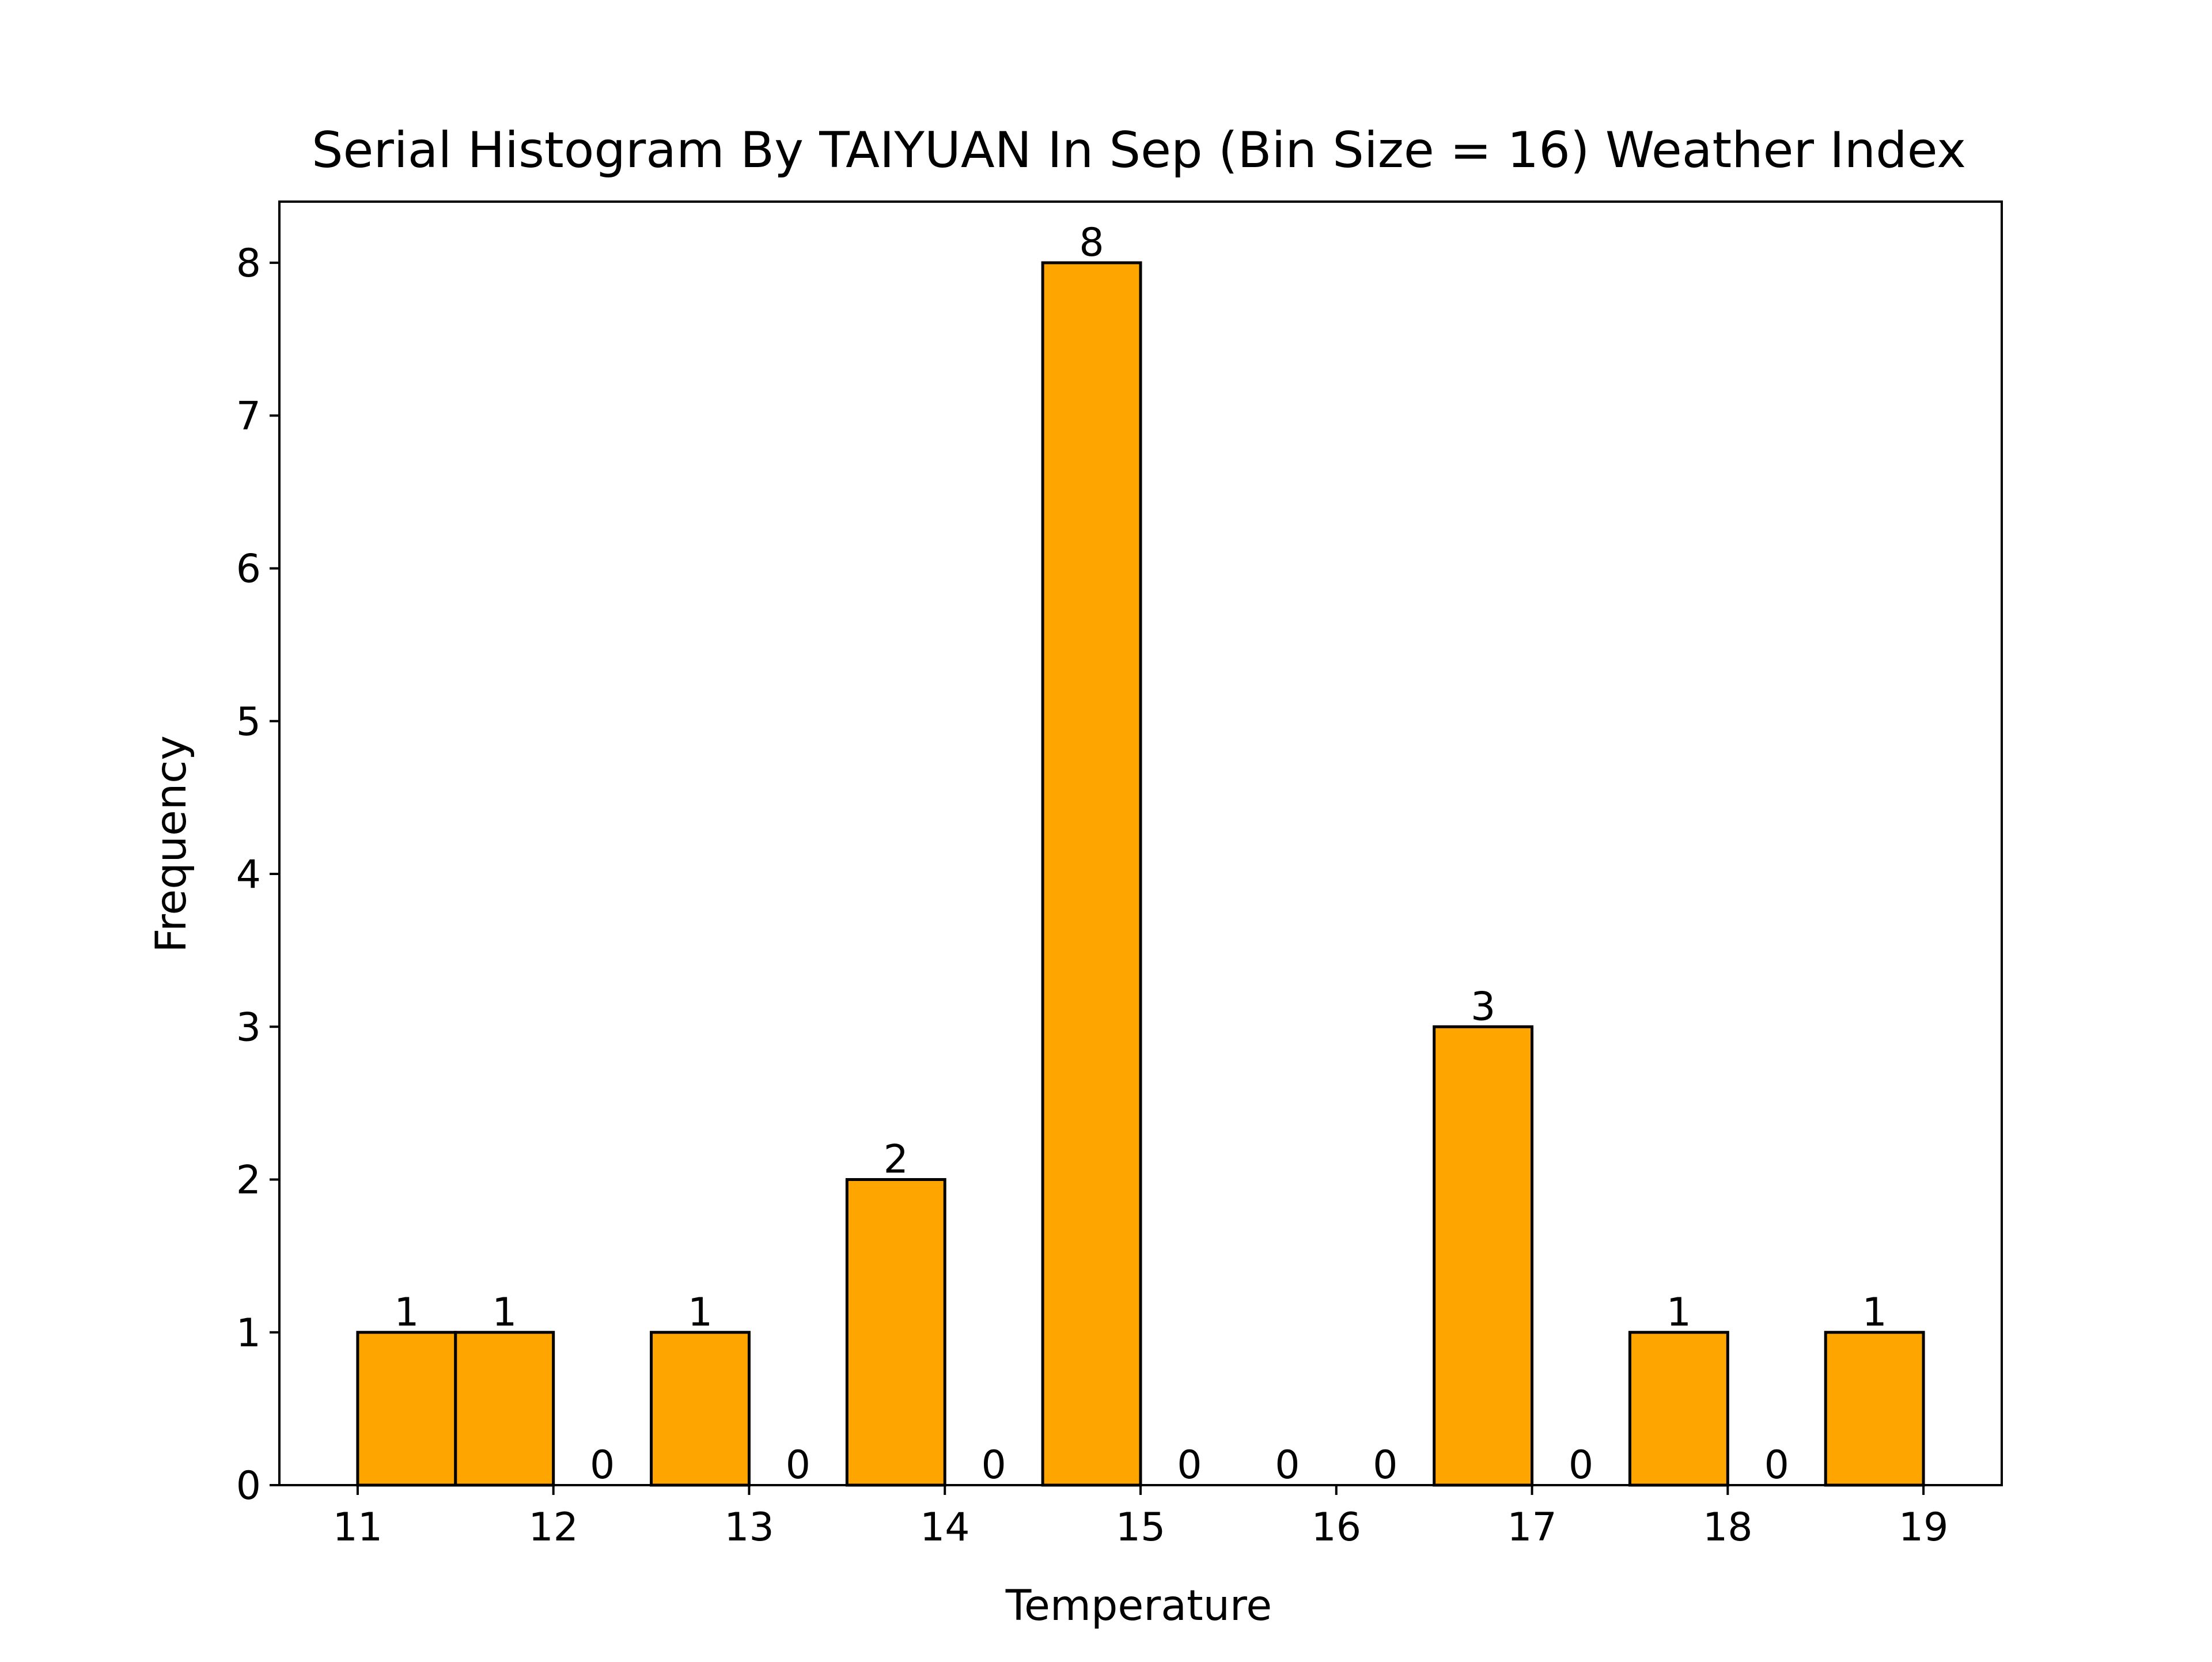  I want to click on y-tick-label: 0, so click(248, 1486).